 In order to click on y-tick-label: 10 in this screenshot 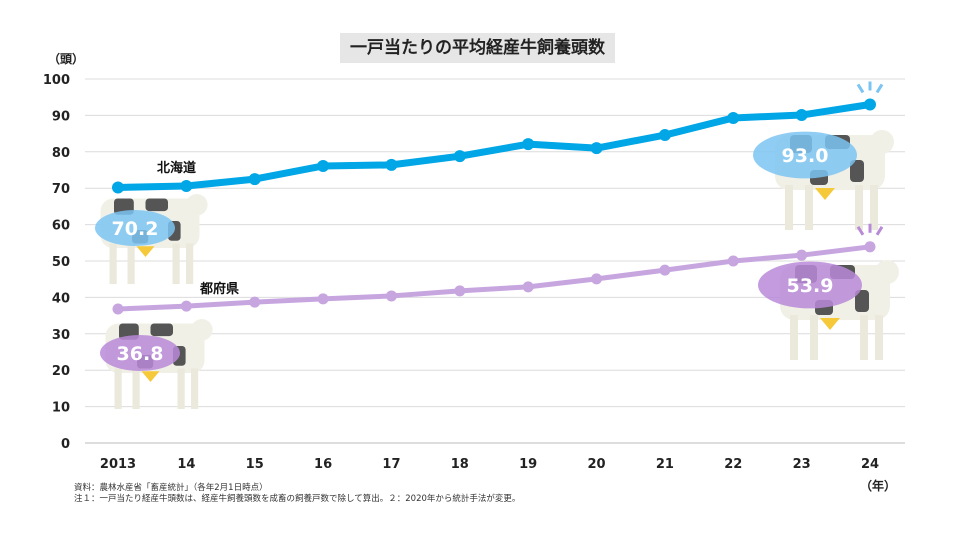, I will do `click(61, 408)`.